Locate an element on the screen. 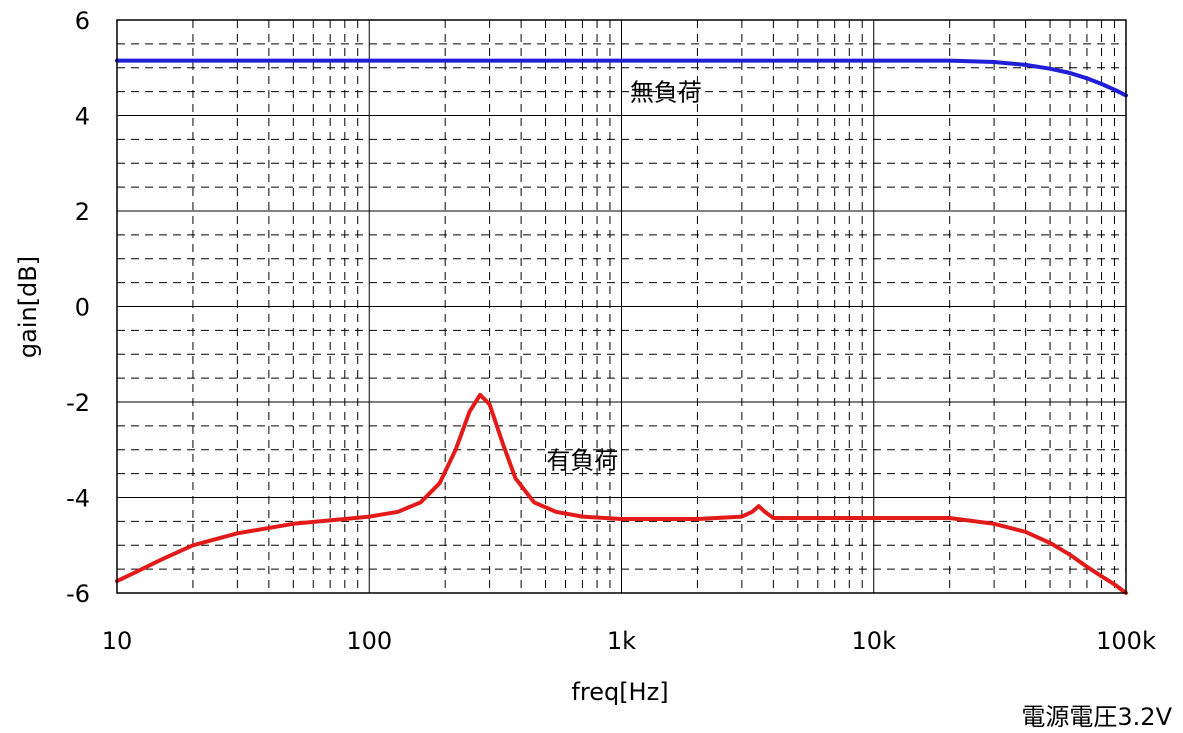  y-tick-label: 0 is located at coordinates (82, 308).